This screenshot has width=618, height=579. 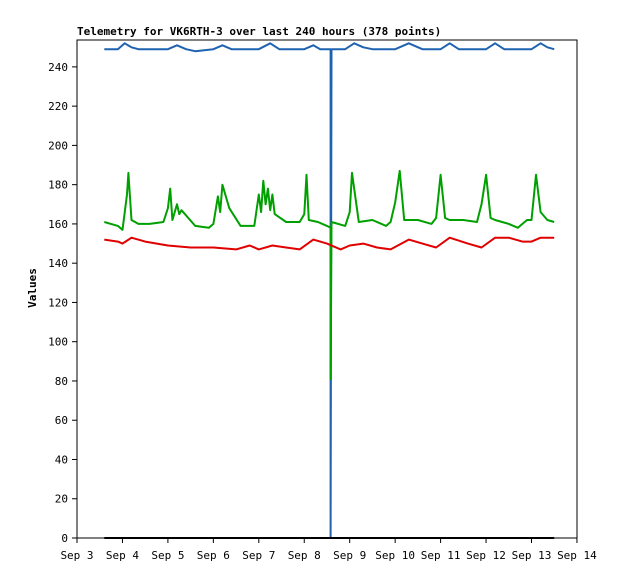 What do you see at coordinates (349, 555) in the screenshot?
I see `x-tick-label: Sep 9` at bounding box center [349, 555].